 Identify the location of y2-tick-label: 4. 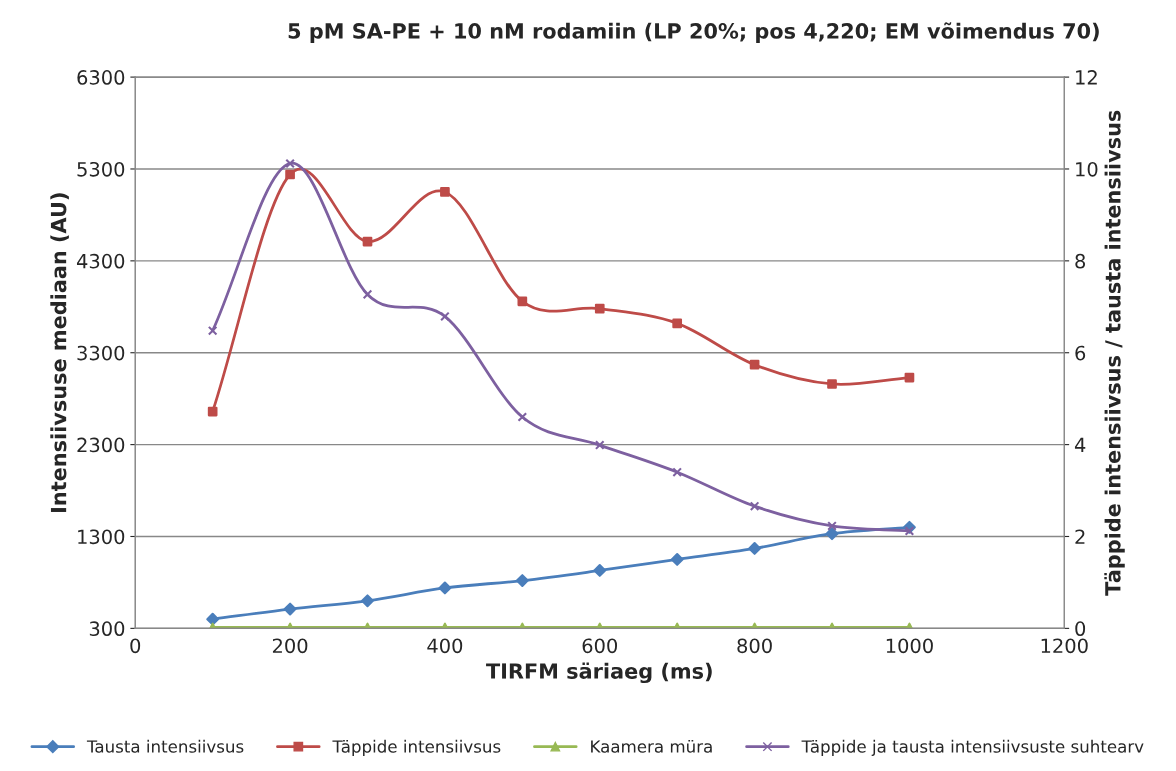
(1080, 444).